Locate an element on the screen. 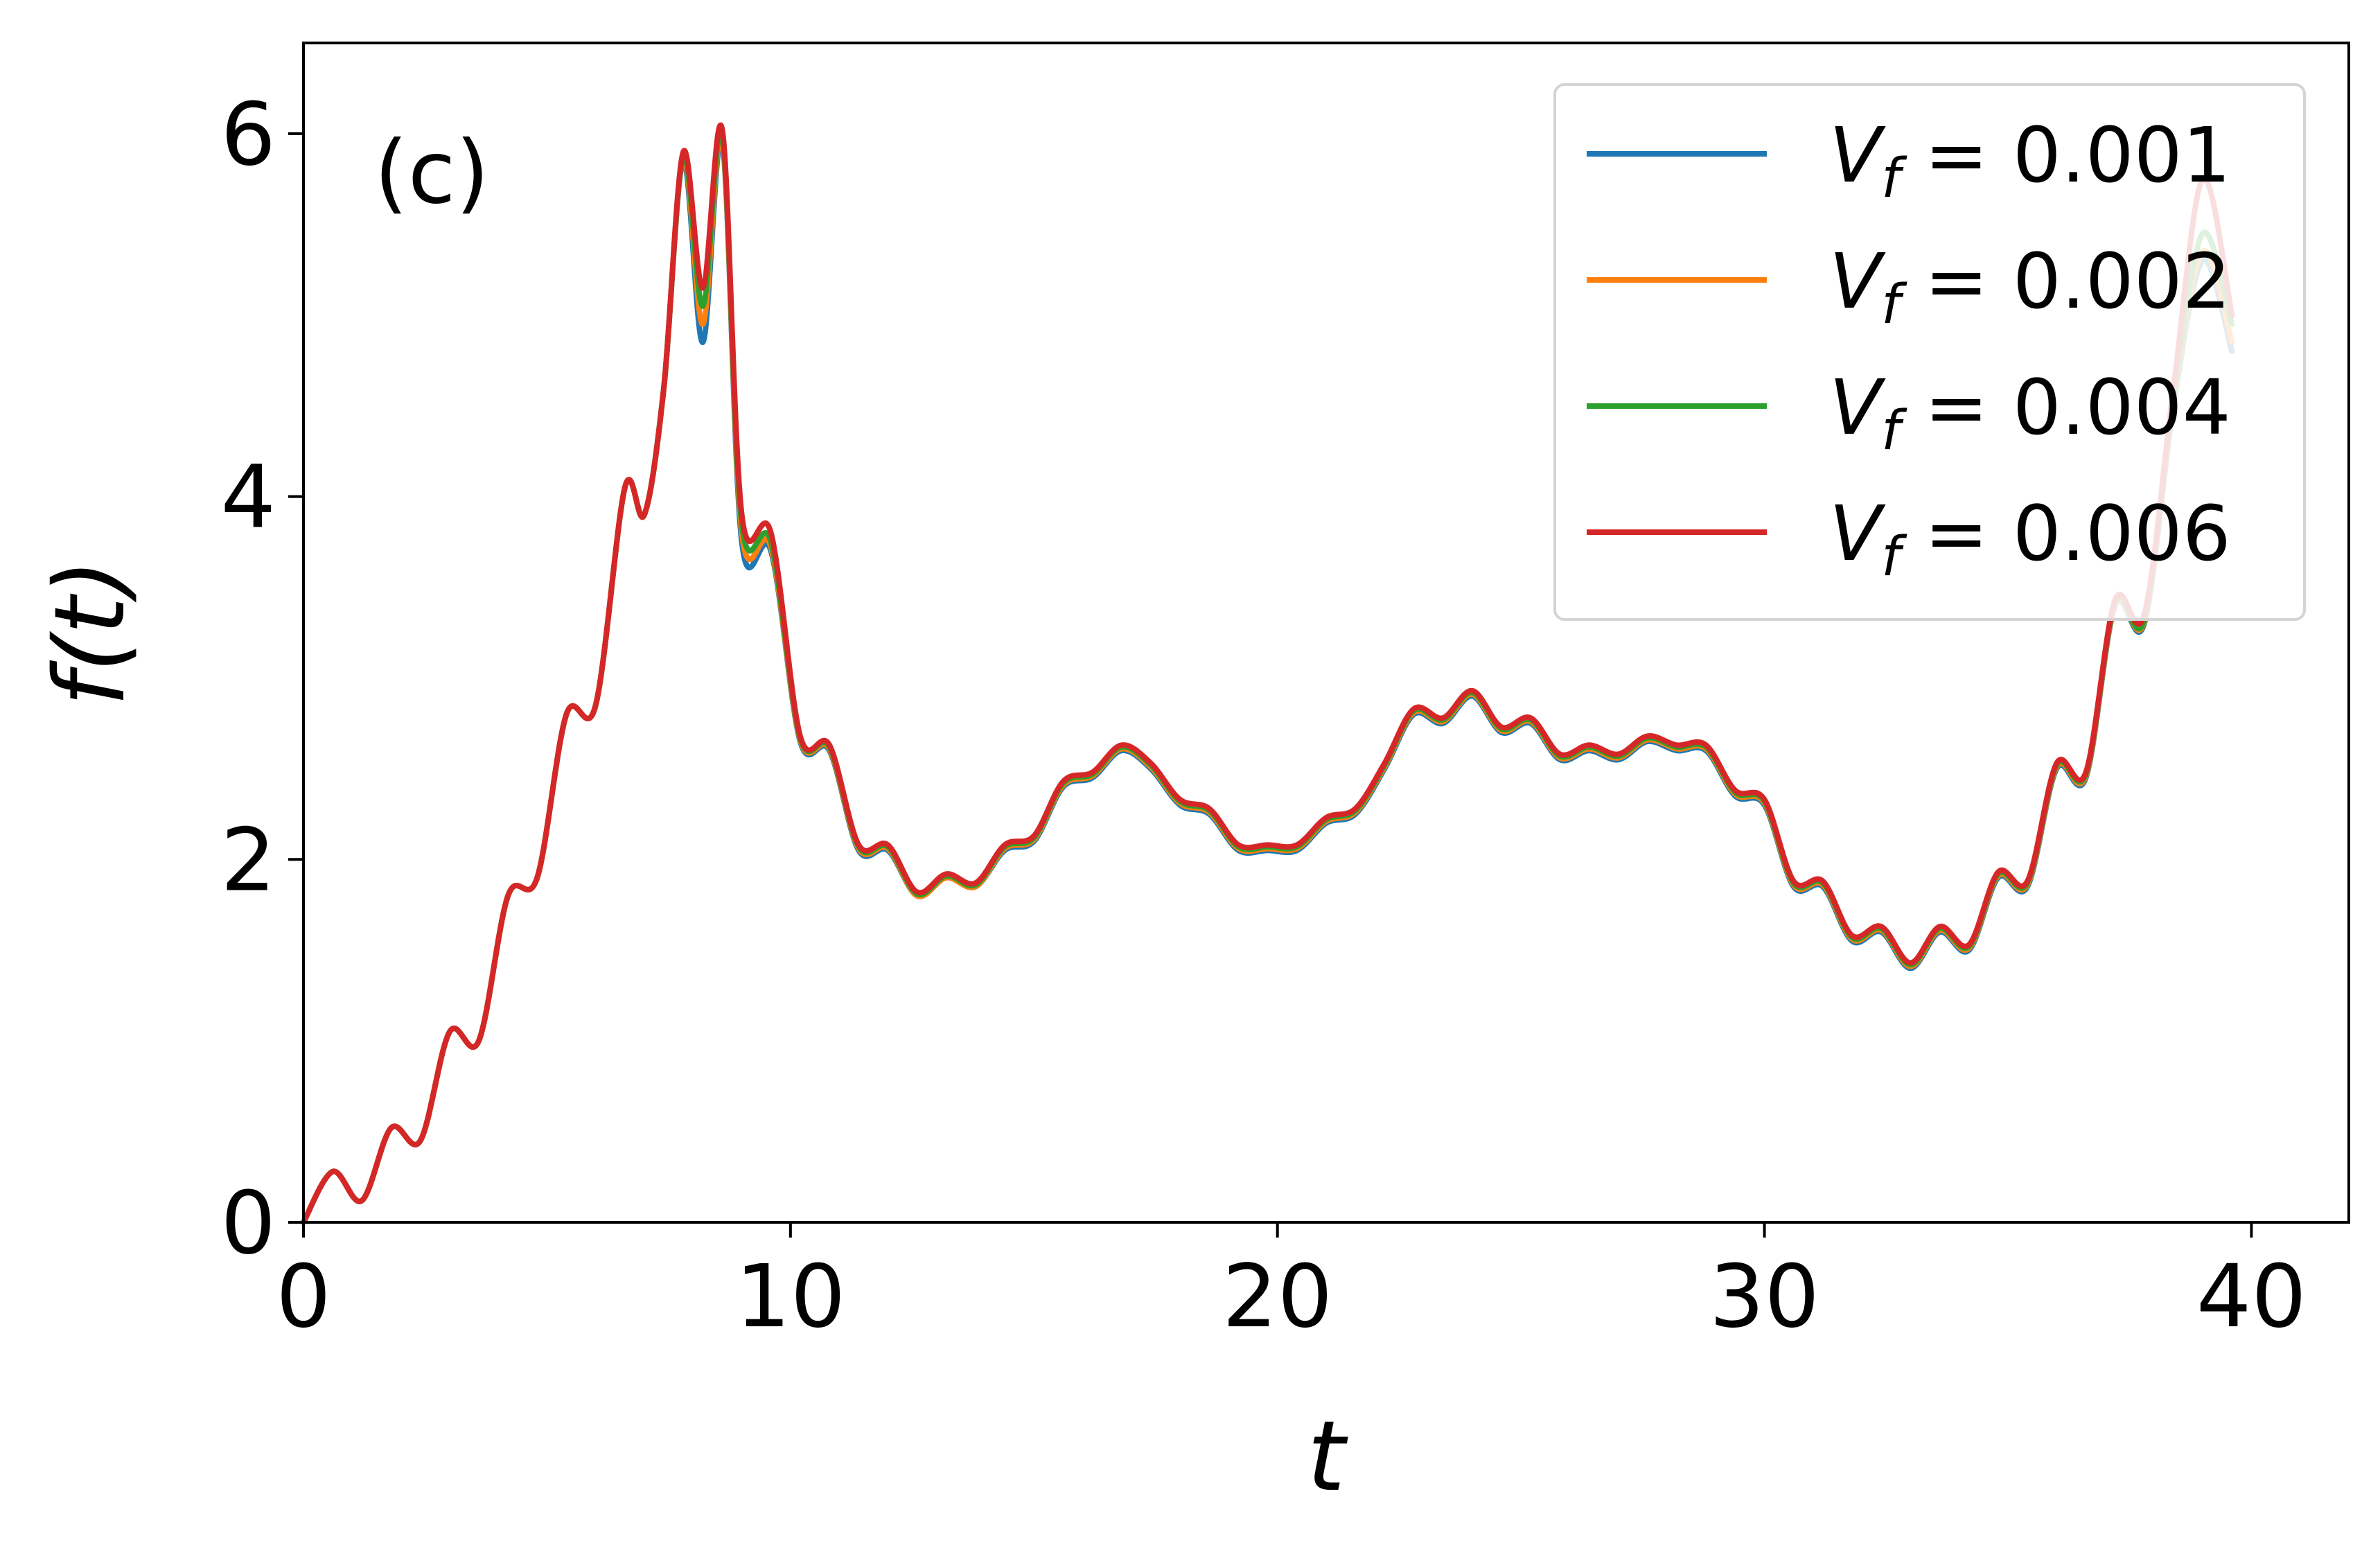 This screenshot has height=1557, width=2380. x-tick-label: 40 is located at coordinates (2251, 1297).